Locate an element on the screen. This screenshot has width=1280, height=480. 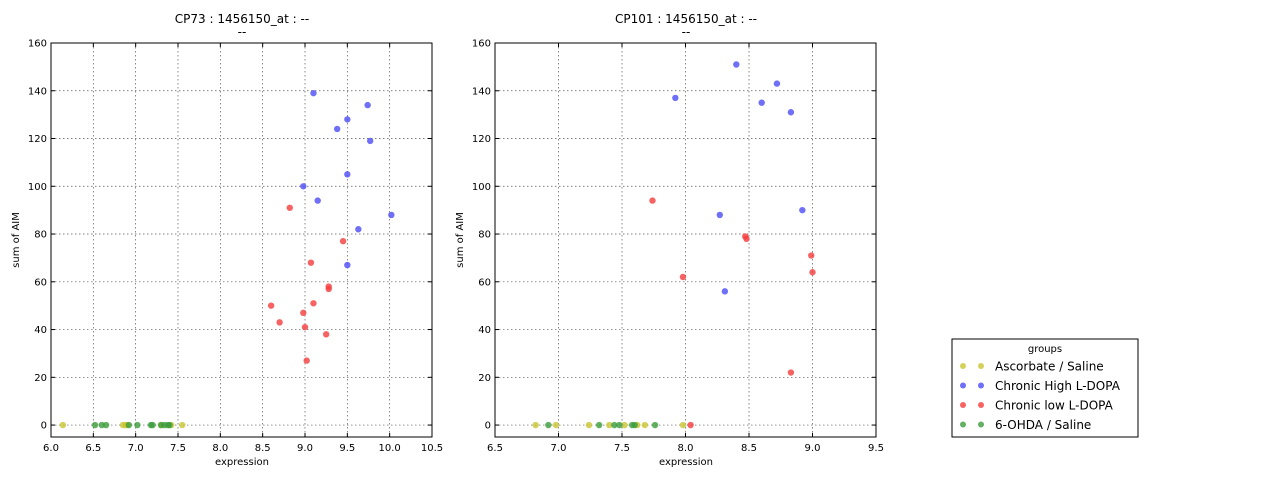
chart-subtitle: -- is located at coordinates (686, 32).